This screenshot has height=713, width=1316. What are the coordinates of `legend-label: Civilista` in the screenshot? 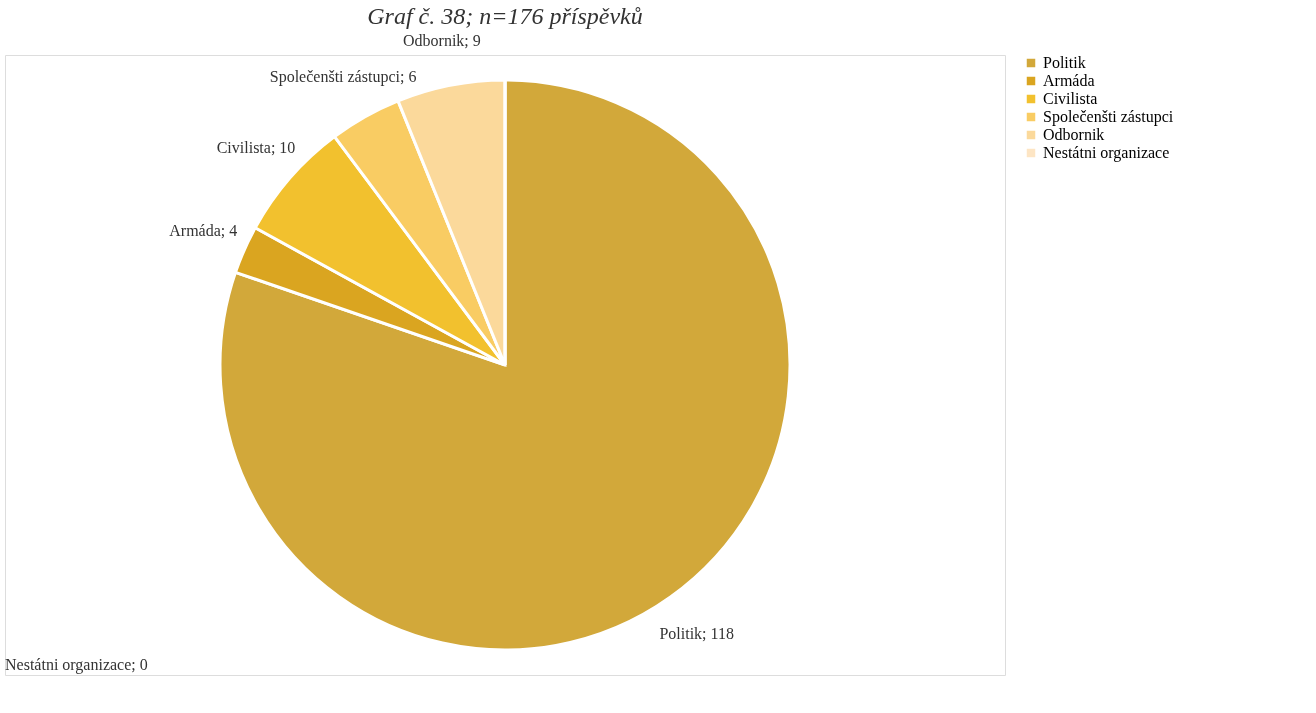 It's located at (1070, 98).